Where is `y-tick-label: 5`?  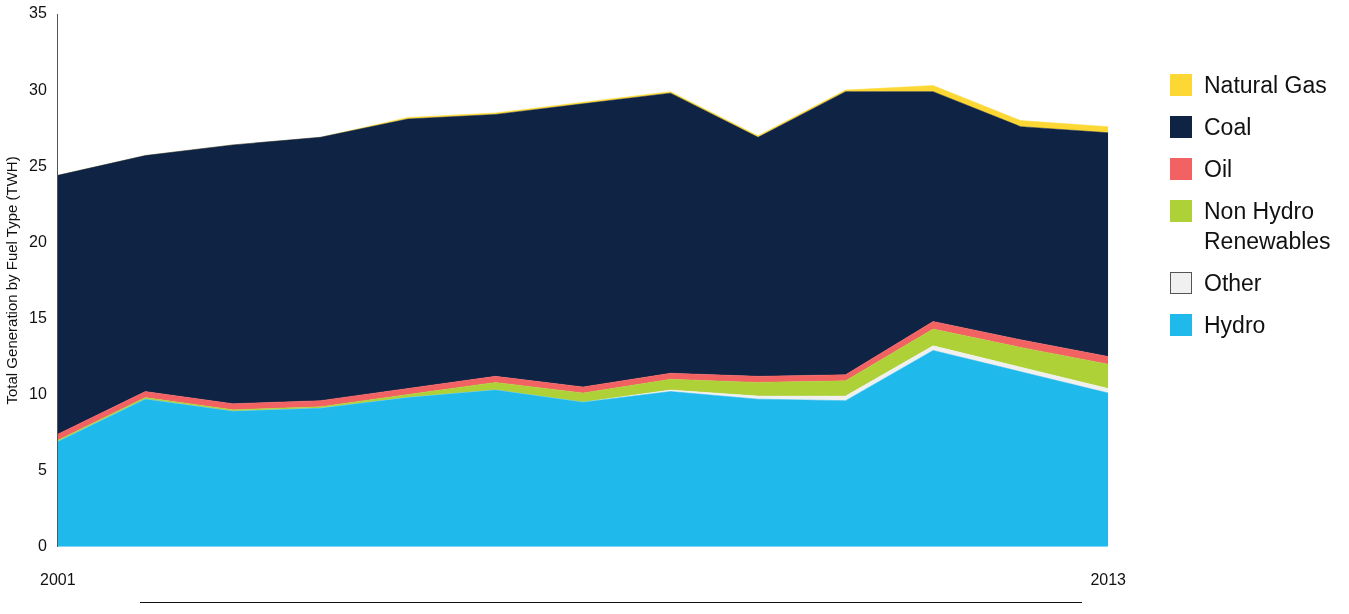
y-tick-label: 5 is located at coordinates (42, 470).